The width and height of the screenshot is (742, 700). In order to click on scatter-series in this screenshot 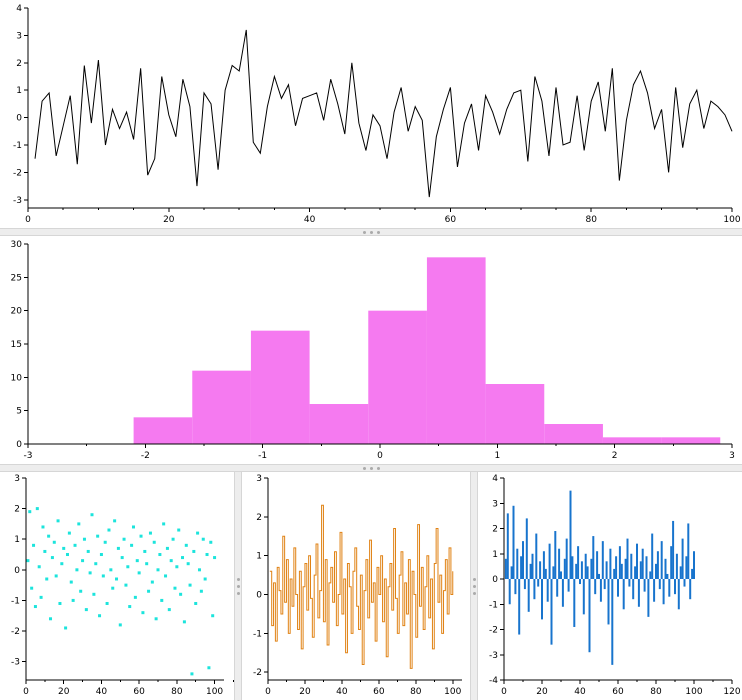, I will do `click(121, 591)`.